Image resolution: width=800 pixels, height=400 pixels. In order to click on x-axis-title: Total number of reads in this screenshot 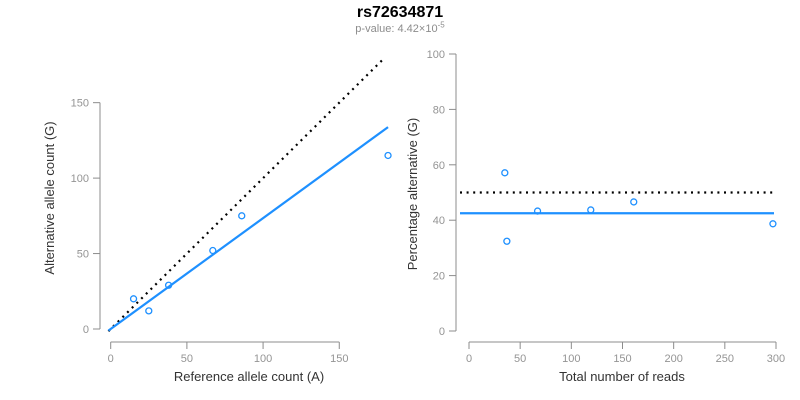, I will do `click(622, 376)`.